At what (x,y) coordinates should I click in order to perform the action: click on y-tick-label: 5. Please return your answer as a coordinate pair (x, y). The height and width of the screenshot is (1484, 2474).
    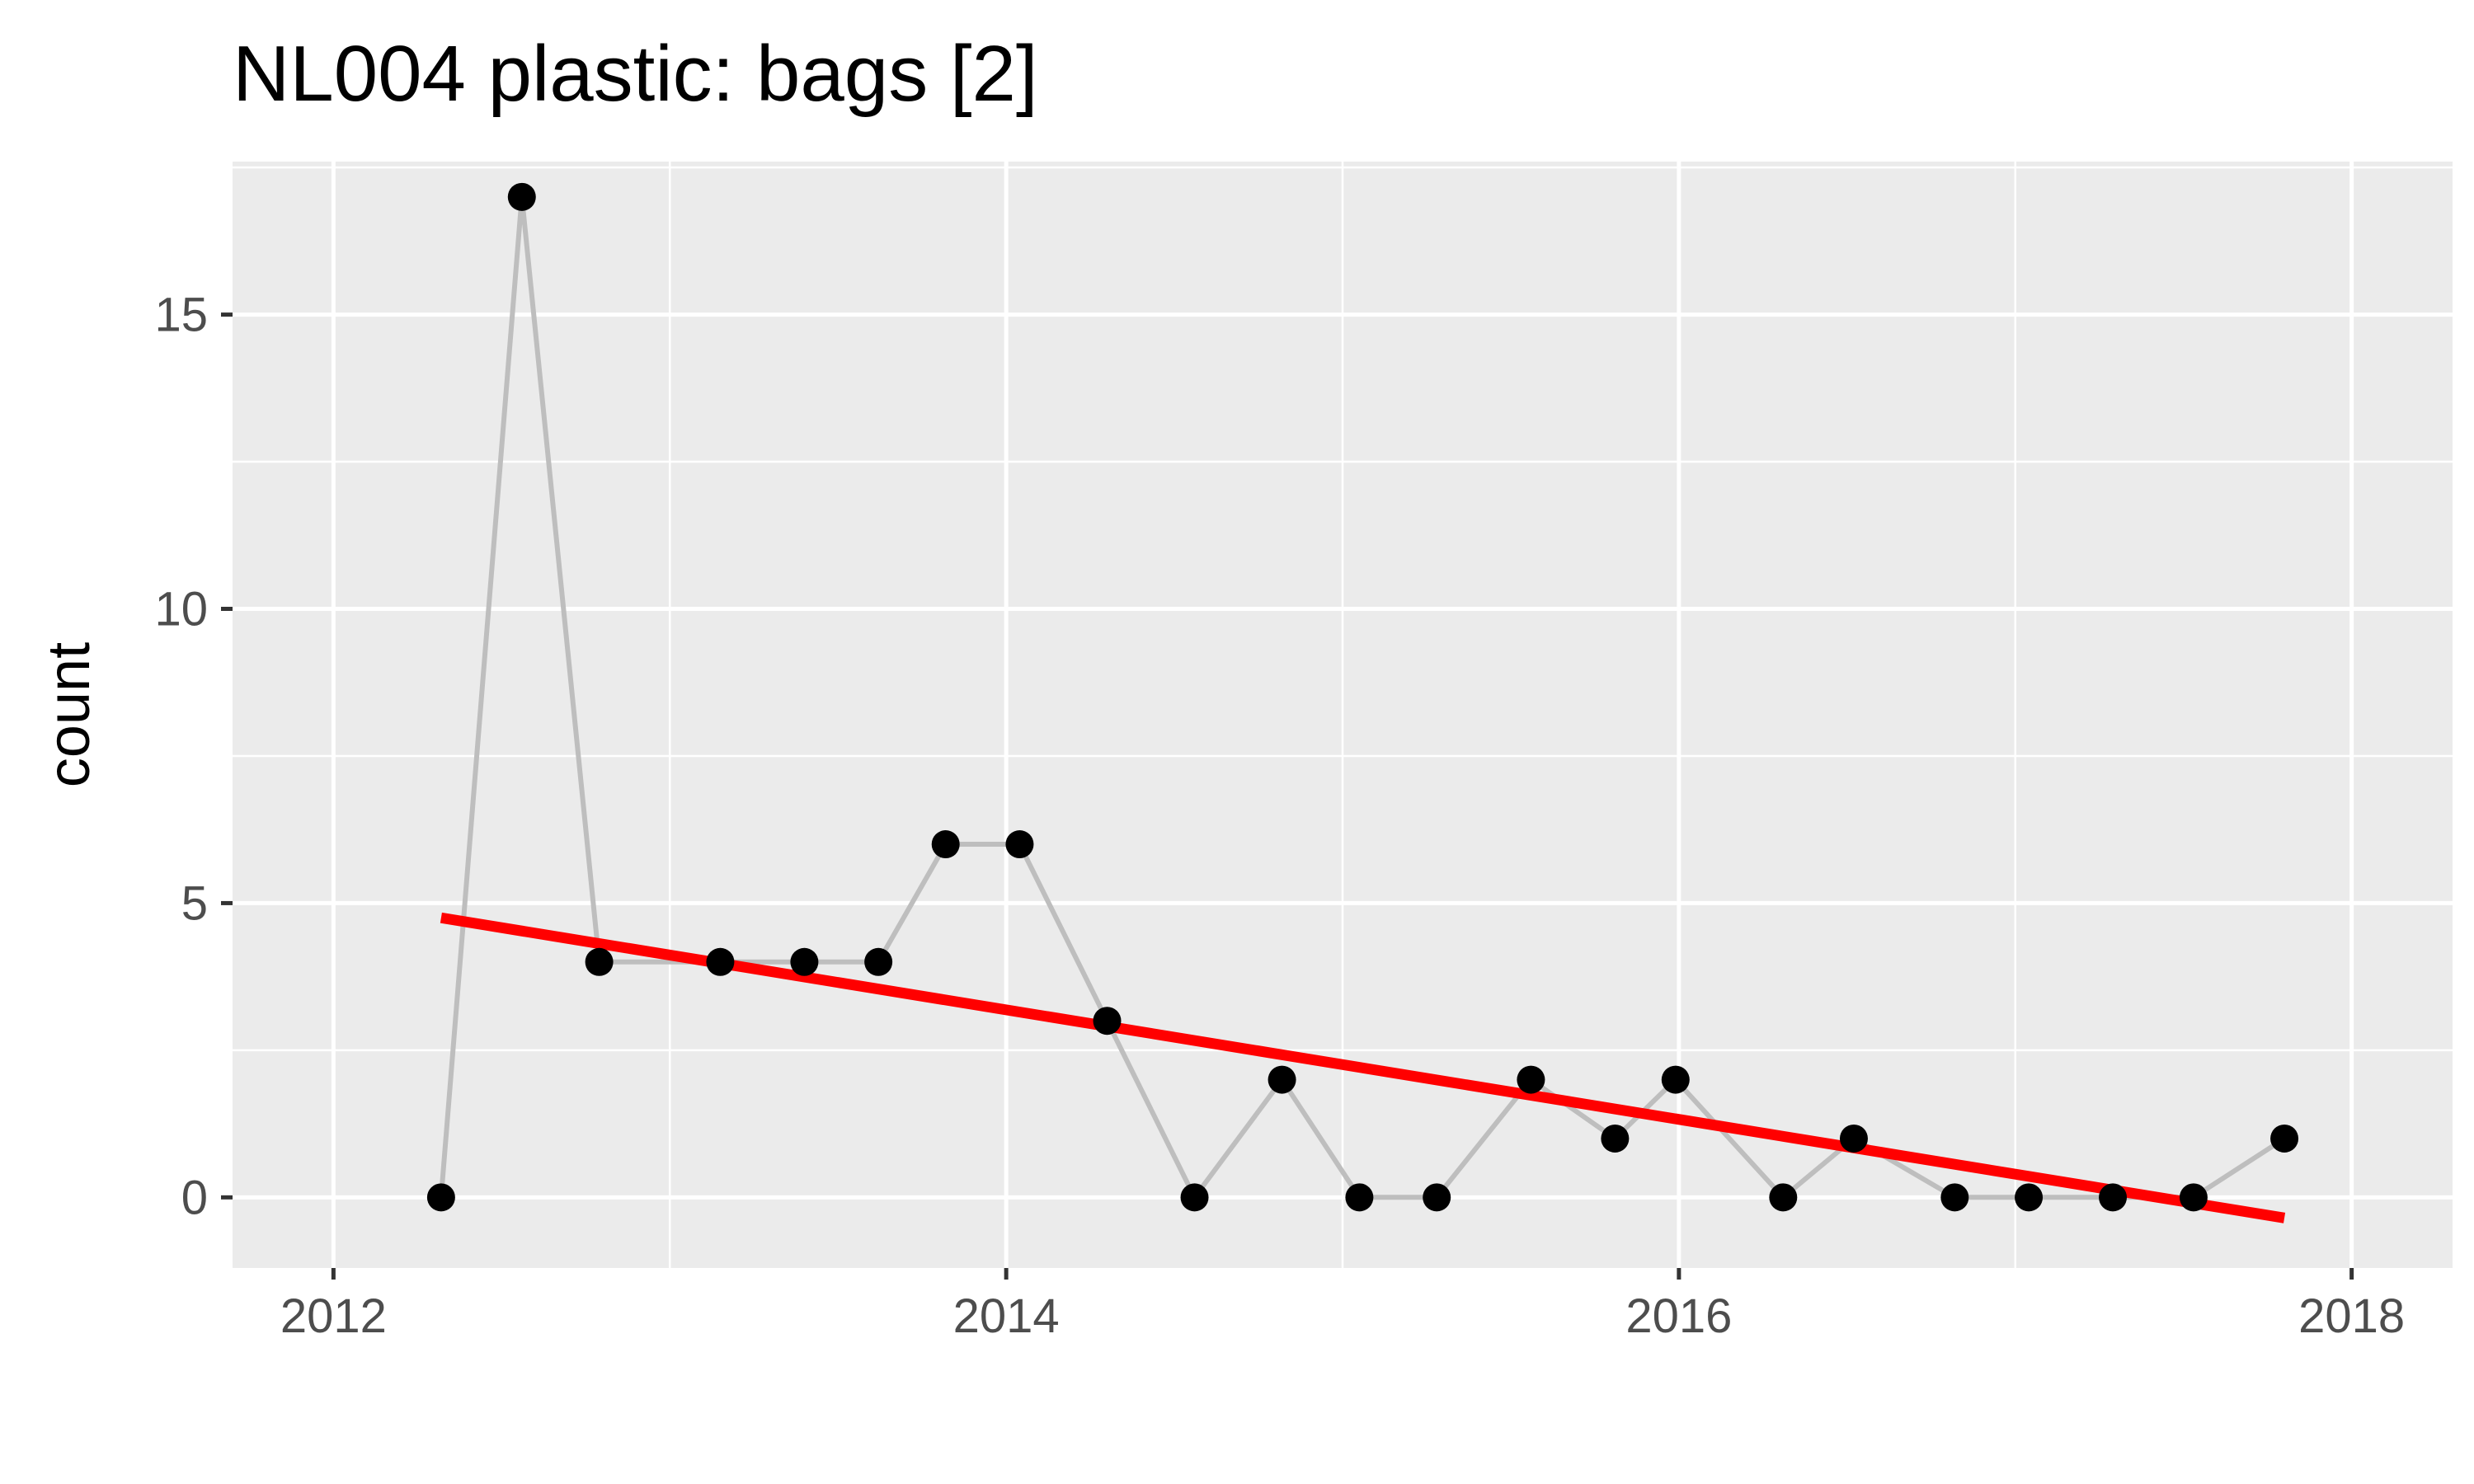
    Looking at the image, I should click on (194, 903).